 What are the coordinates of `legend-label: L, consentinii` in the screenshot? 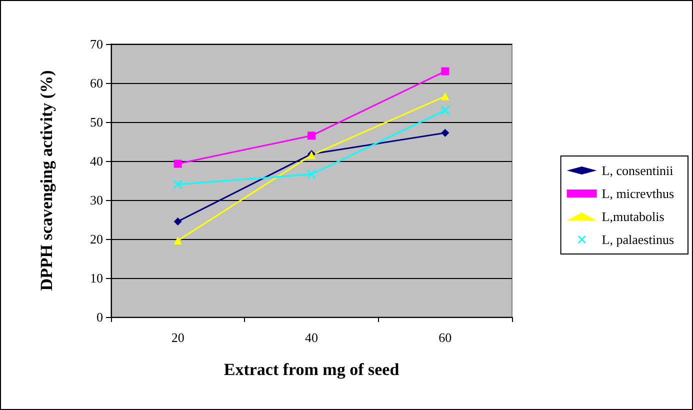 It's located at (638, 170).